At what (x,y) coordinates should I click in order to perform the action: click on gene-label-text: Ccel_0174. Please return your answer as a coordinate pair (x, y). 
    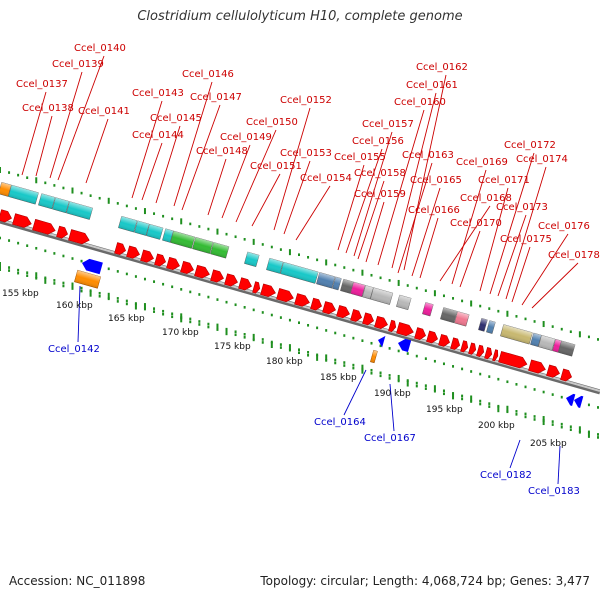
    Looking at the image, I should click on (542, 159).